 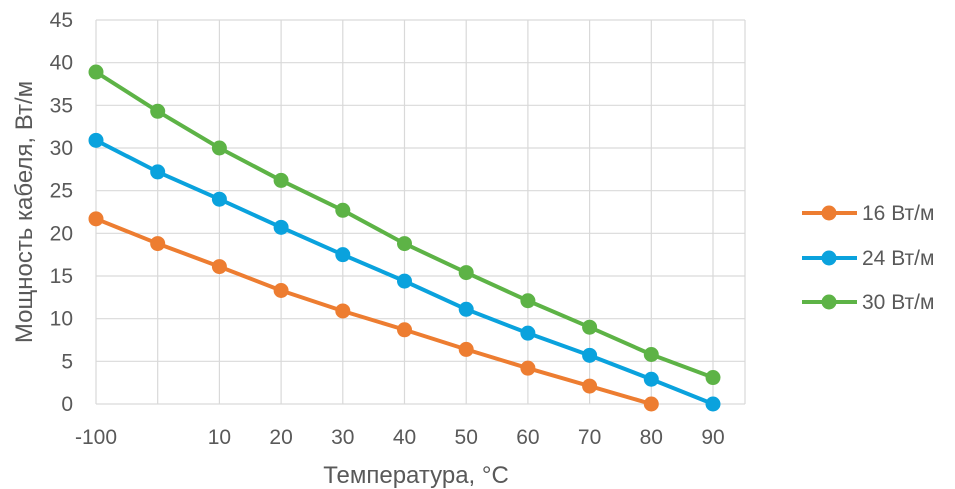 I want to click on y-tick-label: 45, so click(x=61, y=20).